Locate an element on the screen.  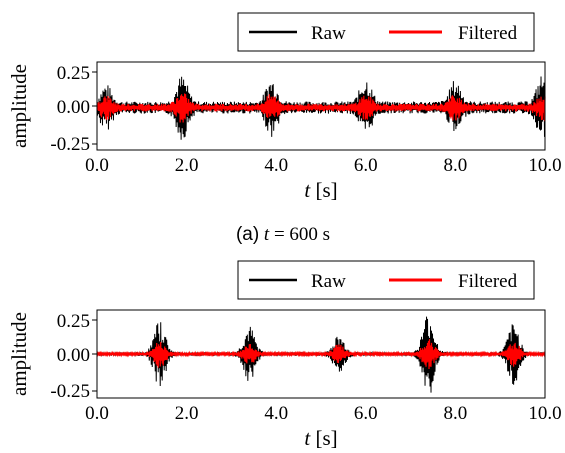
plot-area-top is located at coordinates (321, 108).